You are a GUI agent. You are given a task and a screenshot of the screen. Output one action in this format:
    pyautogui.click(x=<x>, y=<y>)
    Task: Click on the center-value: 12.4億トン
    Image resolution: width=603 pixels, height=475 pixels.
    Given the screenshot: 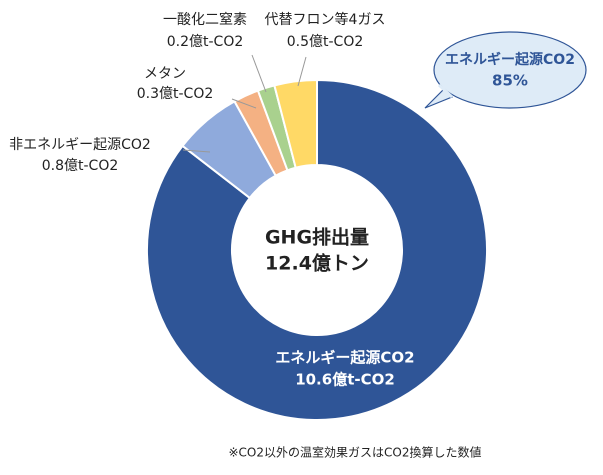 What is the action you would take?
    pyautogui.click(x=317, y=263)
    